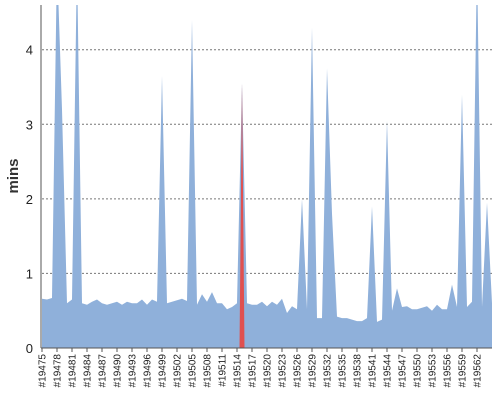  Describe the element at coordinates (29, 348) in the screenshot. I see `y-tick-label: 0` at that location.